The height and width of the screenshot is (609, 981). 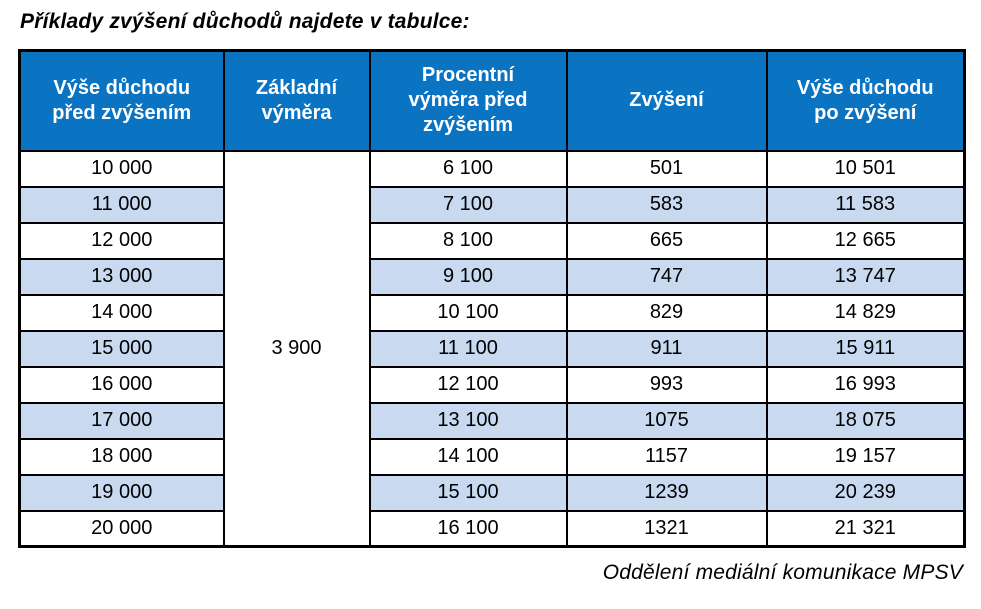 What do you see at coordinates (468, 240) in the screenshot?
I see `cell-percent-before: 8 100` at bounding box center [468, 240].